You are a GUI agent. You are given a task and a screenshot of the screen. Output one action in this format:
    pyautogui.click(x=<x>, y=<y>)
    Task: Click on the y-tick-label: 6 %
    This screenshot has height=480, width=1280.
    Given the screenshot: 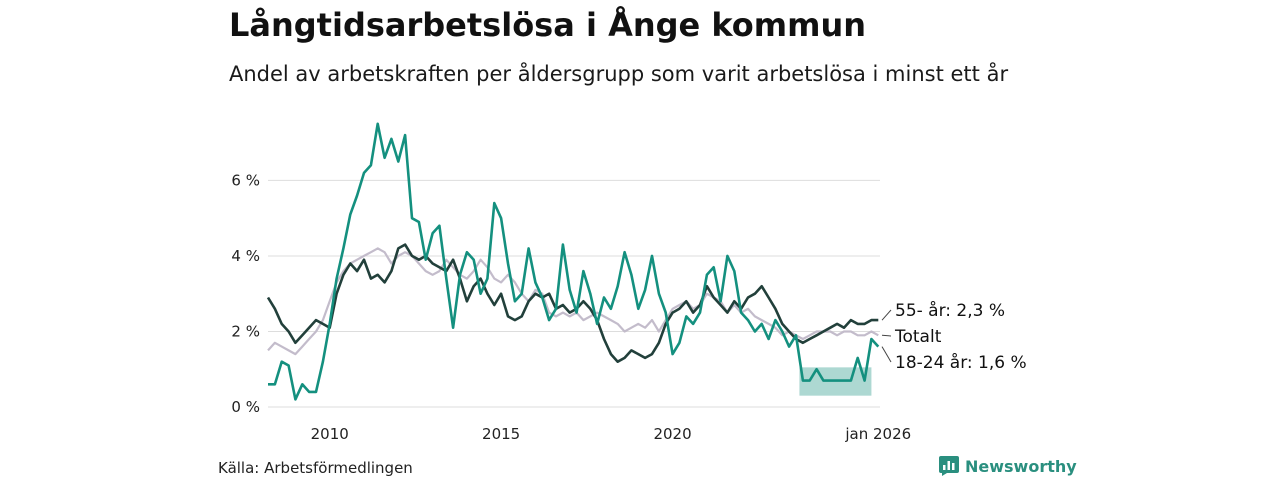 What is the action you would take?
    pyautogui.click(x=245, y=180)
    